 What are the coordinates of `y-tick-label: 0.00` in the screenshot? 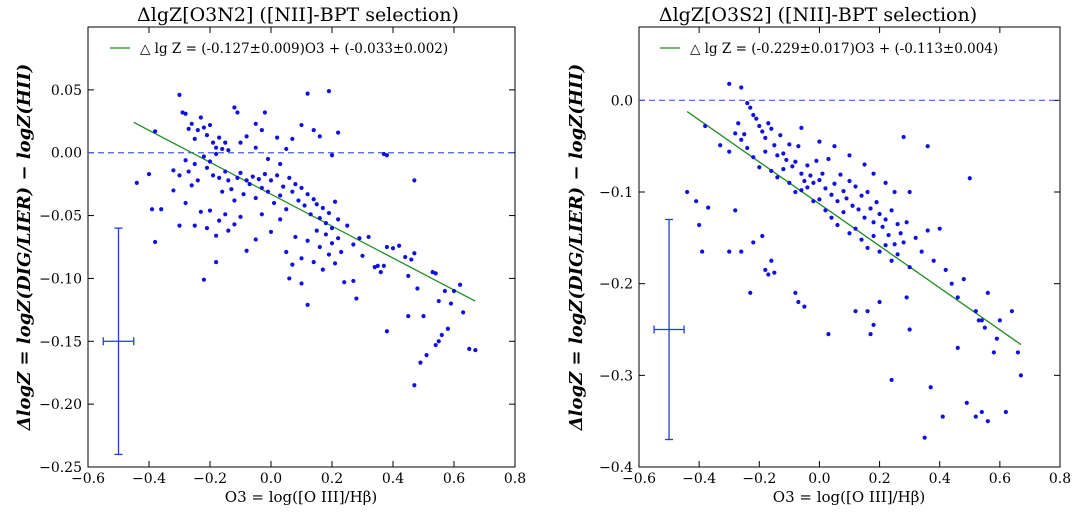 It's located at (66, 154).